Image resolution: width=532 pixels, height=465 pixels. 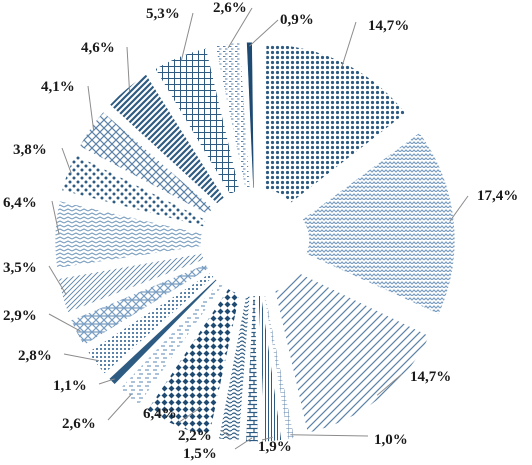 I want to click on slice-label-1: 14,7%, so click(x=388, y=26).